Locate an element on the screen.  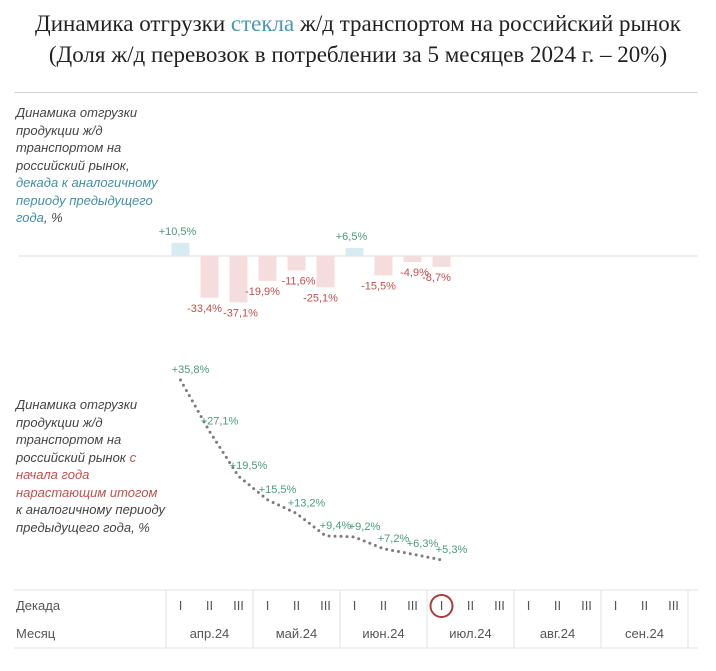
bar-label-4: -19,9% is located at coordinates (262, 292).